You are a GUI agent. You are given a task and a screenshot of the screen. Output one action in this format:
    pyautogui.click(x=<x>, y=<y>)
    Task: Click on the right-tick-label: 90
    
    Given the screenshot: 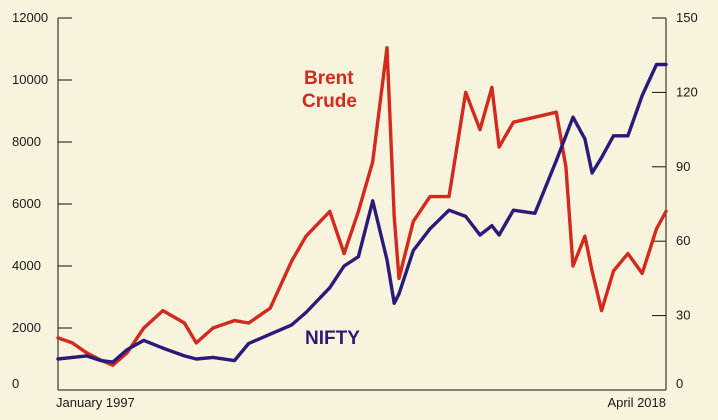 What is the action you would take?
    pyautogui.click(x=683, y=166)
    